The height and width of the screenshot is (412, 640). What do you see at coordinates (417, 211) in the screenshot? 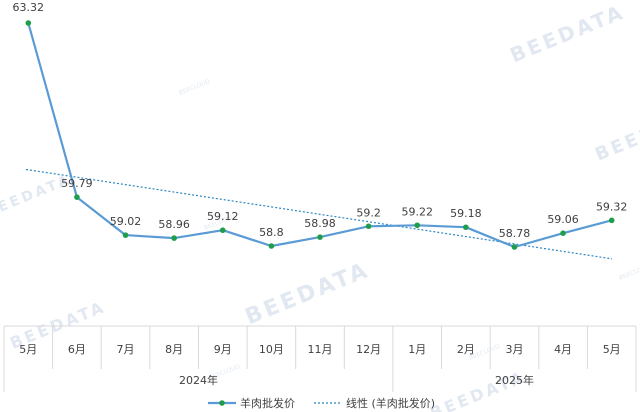
I see `data-label: 59.22` at bounding box center [417, 211].